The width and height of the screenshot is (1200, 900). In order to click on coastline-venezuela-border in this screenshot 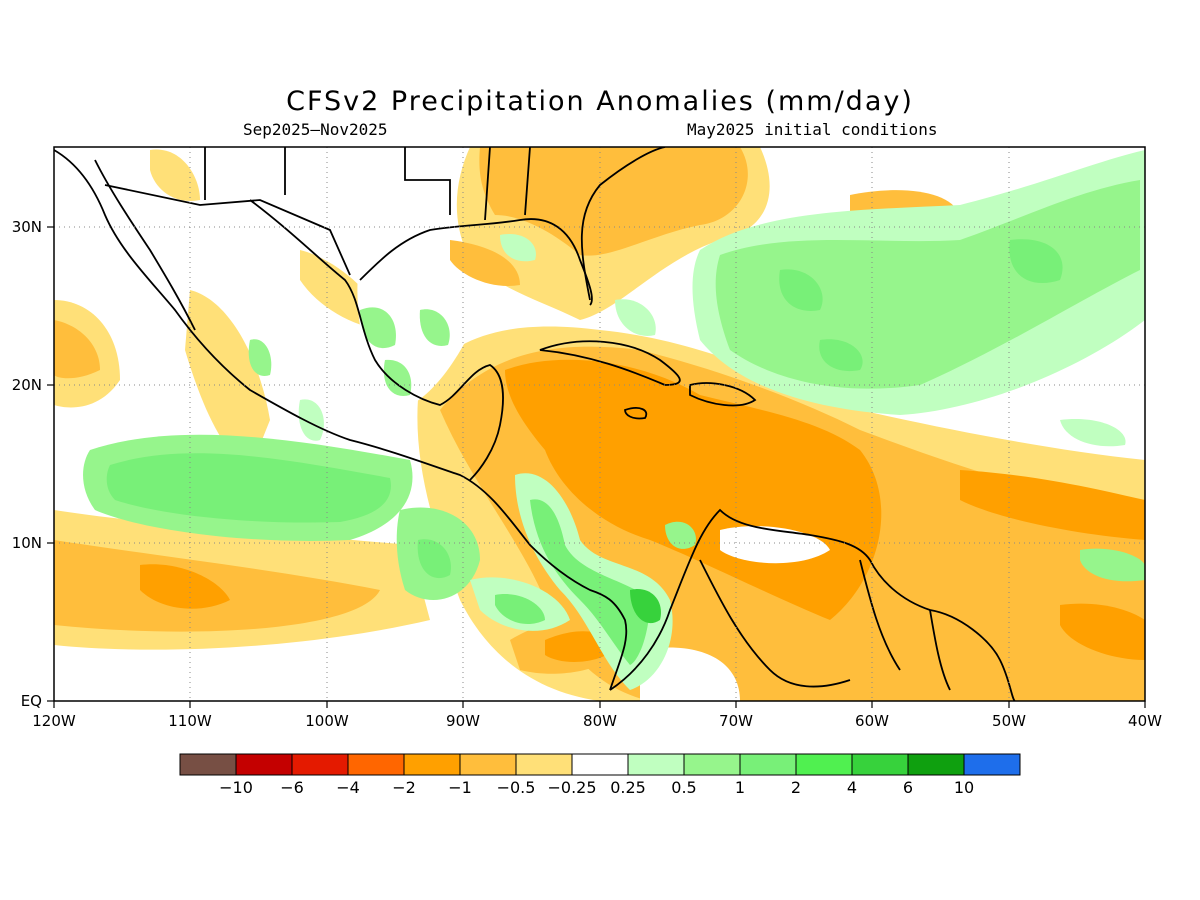, I will do `click(775, 623)`.